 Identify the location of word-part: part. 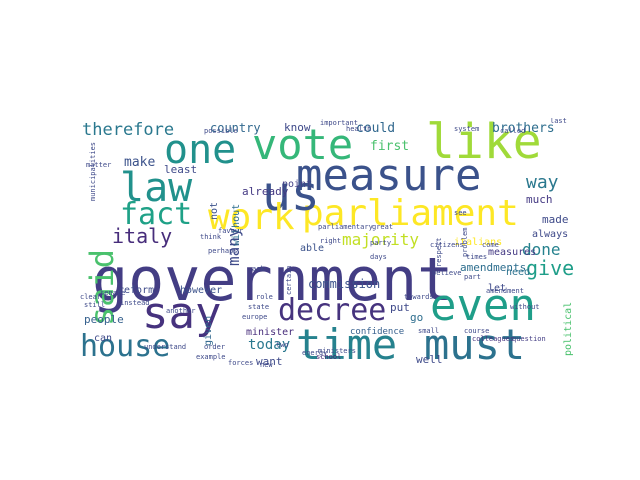
(472, 277).